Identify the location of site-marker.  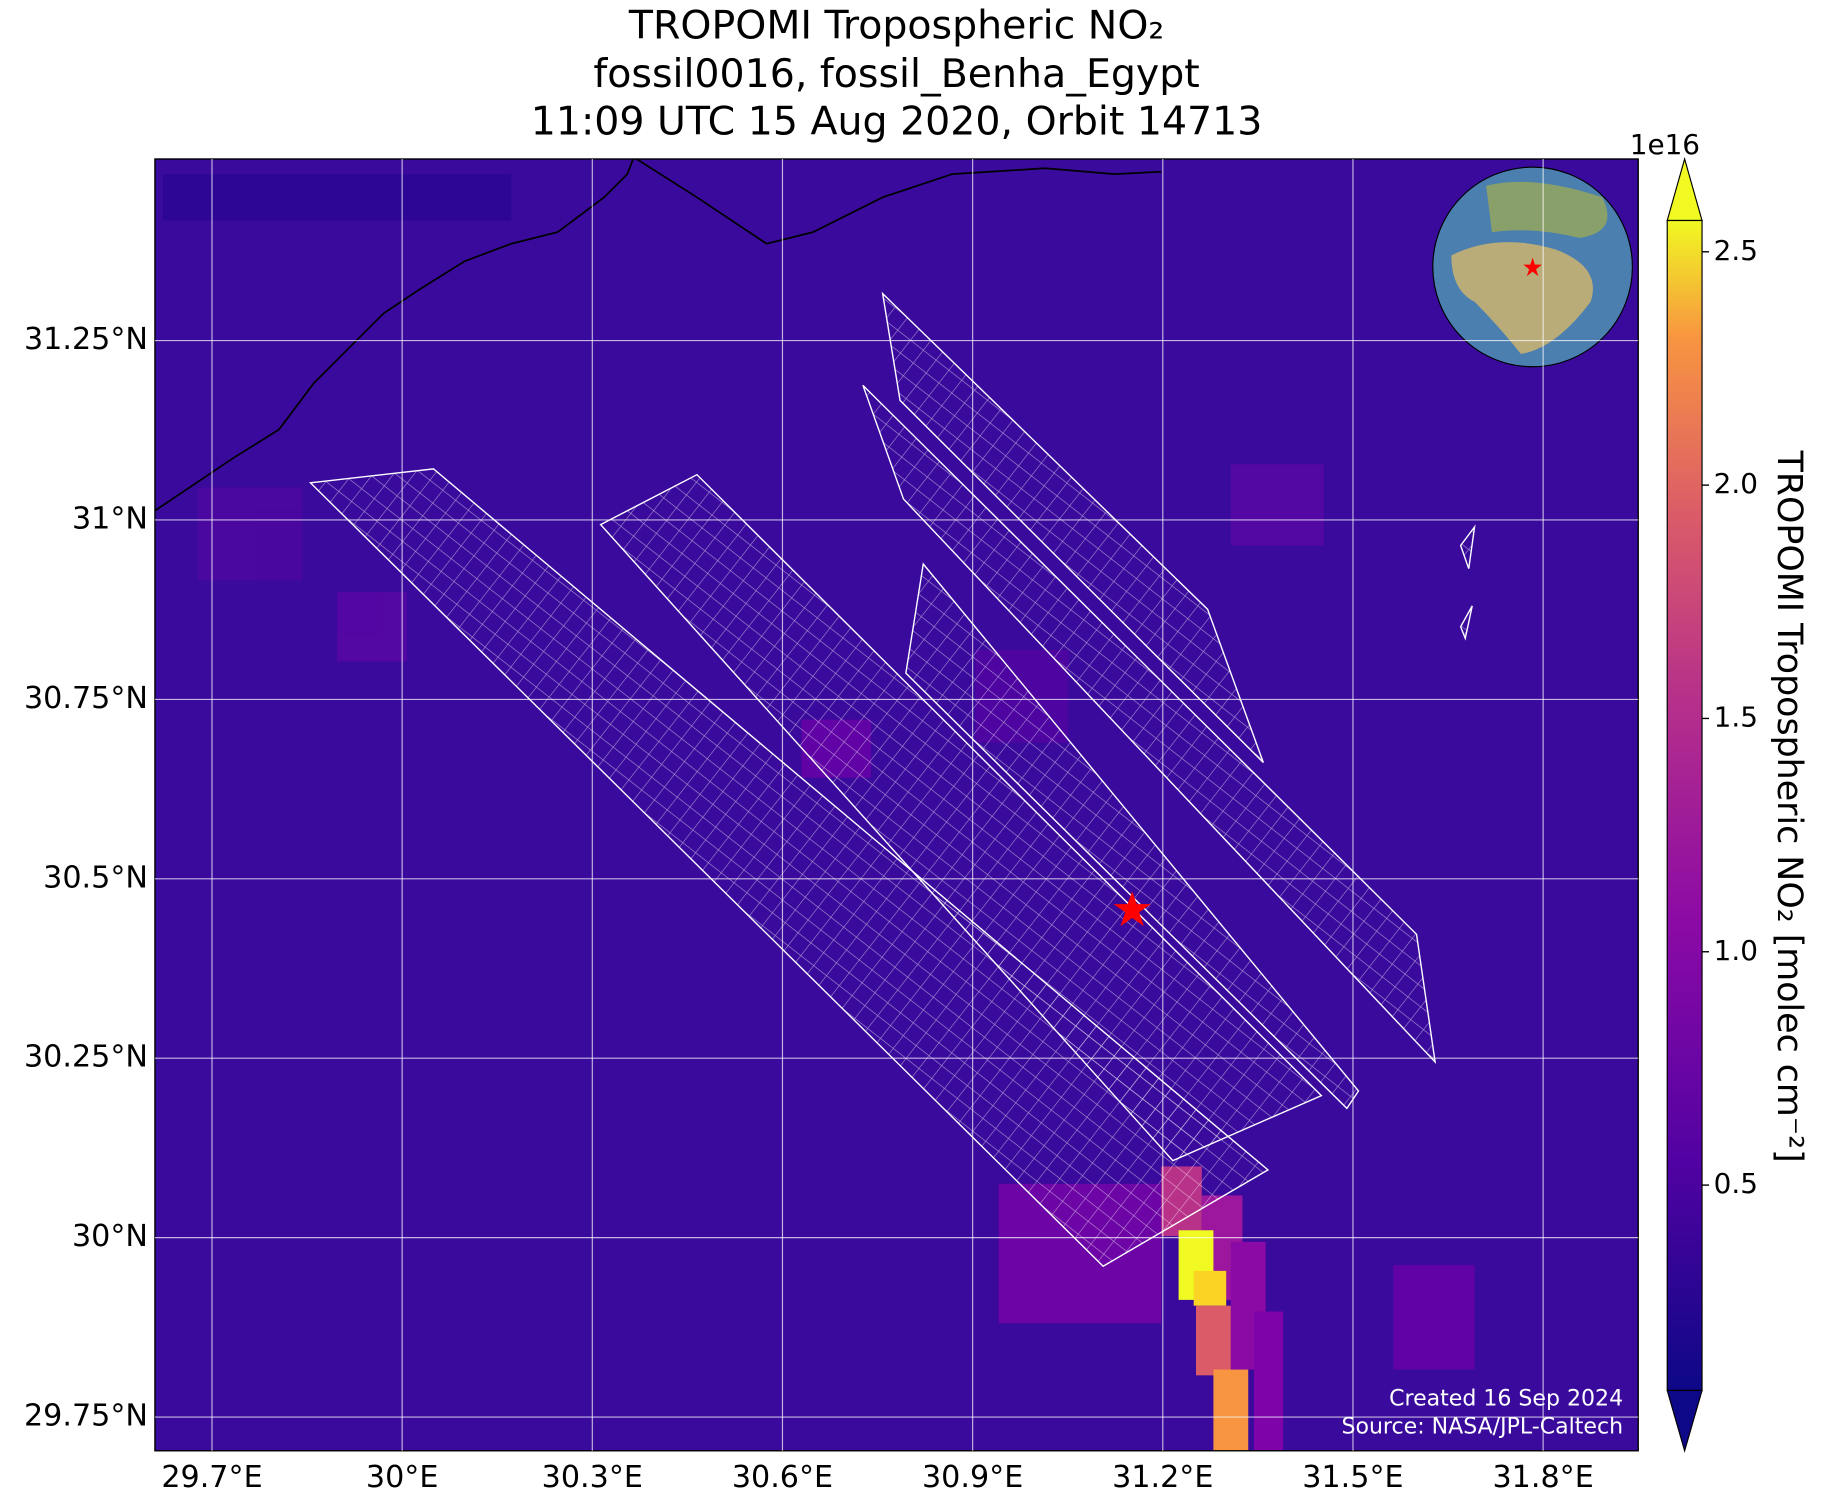
(1132, 909).